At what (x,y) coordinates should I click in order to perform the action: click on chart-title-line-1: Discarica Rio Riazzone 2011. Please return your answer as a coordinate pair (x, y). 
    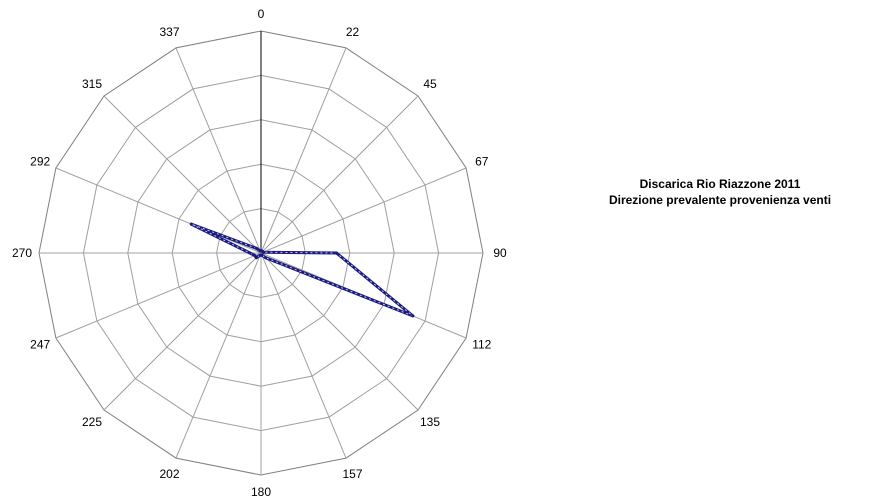
    Looking at the image, I should click on (720, 184).